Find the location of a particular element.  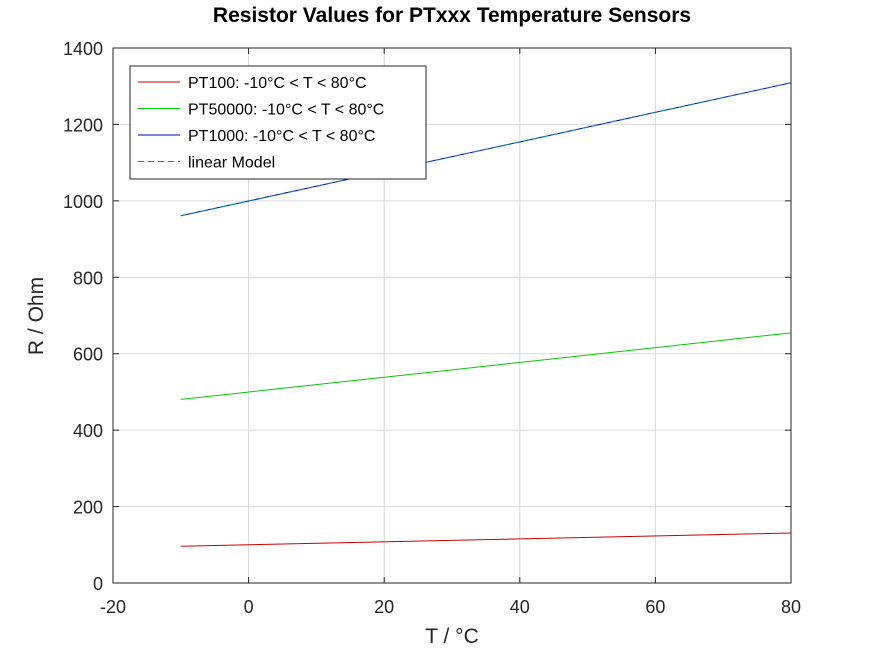

y-tick-label: 600 is located at coordinates (88, 355).